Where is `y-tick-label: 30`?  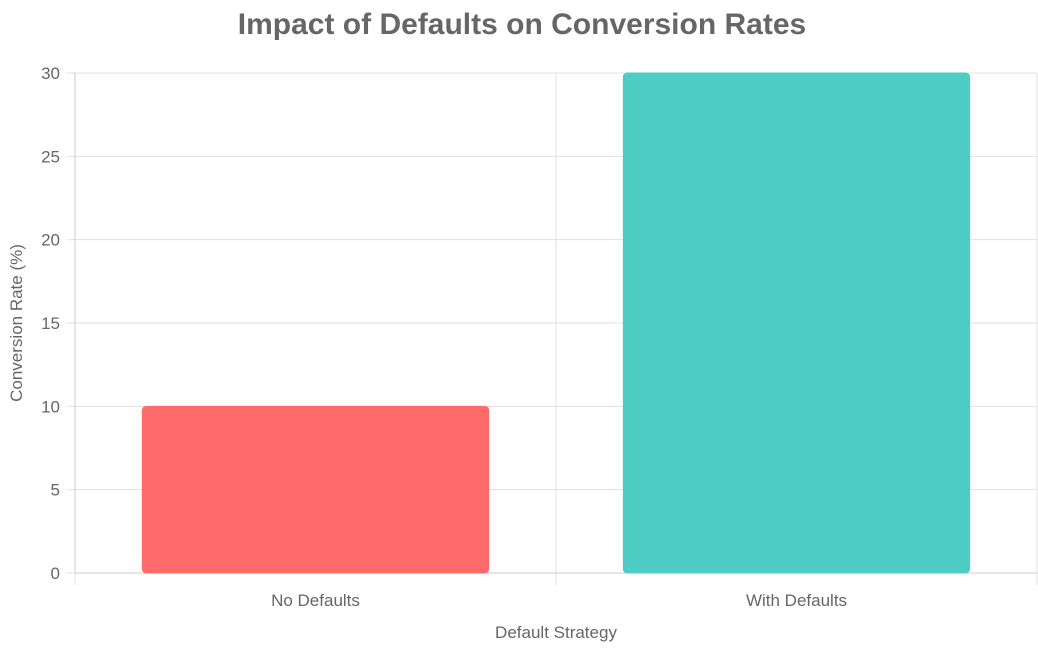 y-tick-label: 30 is located at coordinates (50, 73).